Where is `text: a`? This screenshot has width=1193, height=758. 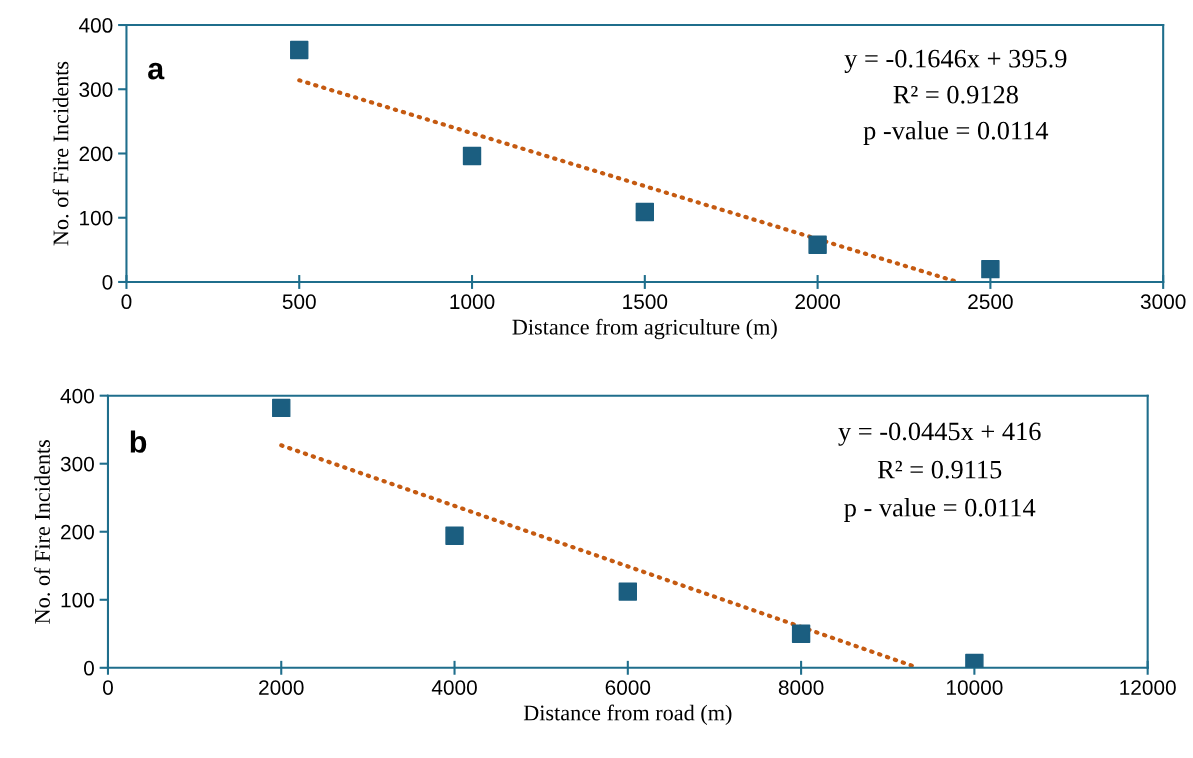 text: a is located at coordinates (156, 71).